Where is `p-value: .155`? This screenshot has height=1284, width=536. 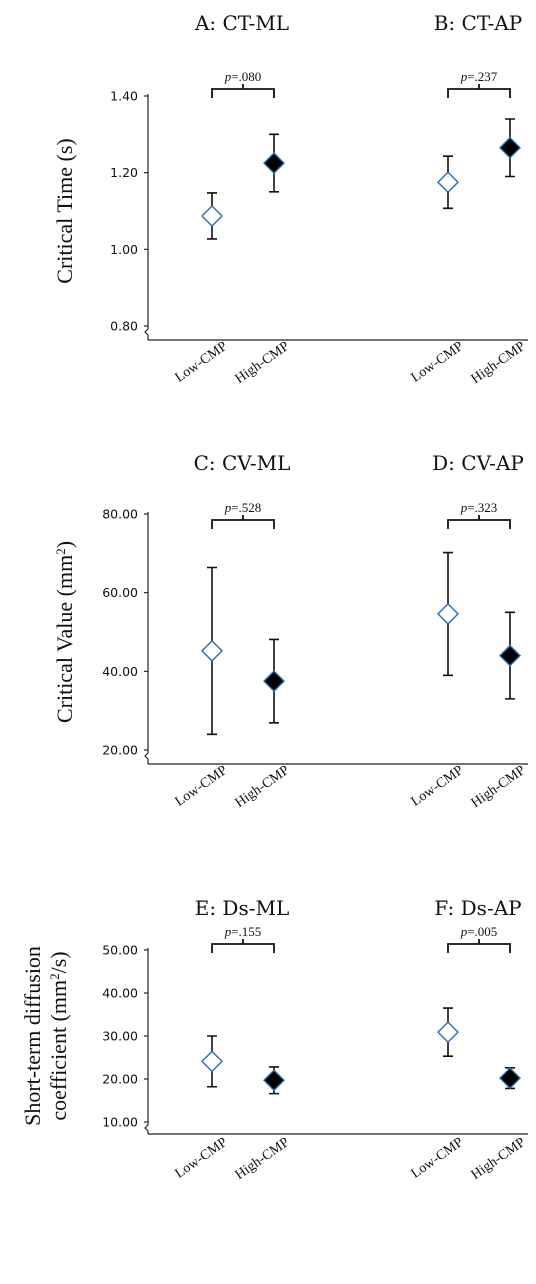 p-value: .155 is located at coordinates (250, 931).